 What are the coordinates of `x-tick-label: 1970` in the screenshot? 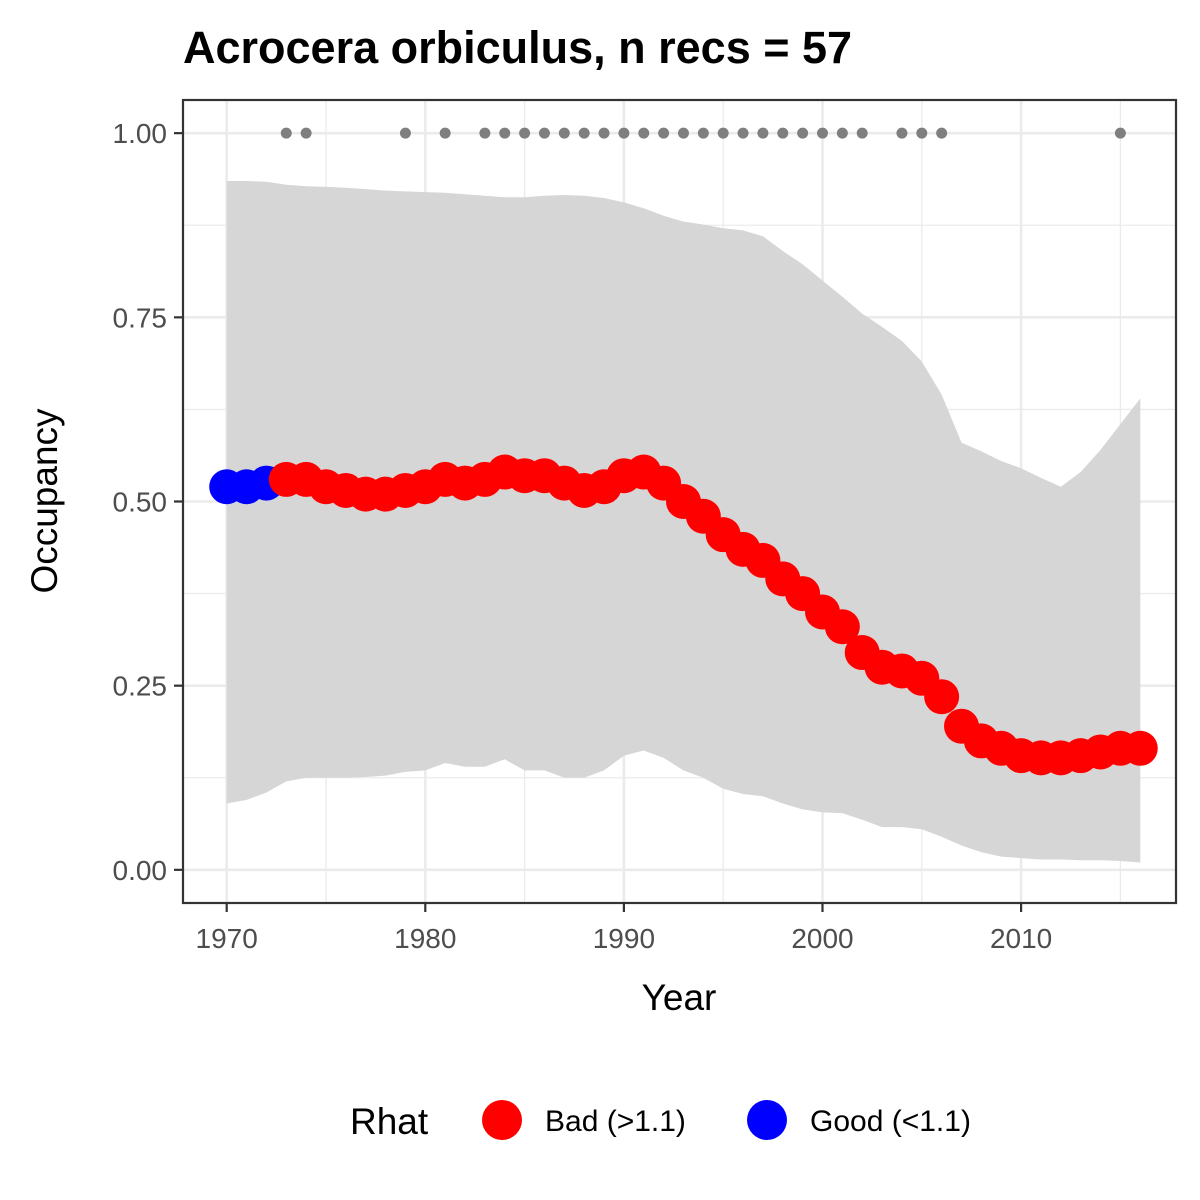 It's located at (227, 938).